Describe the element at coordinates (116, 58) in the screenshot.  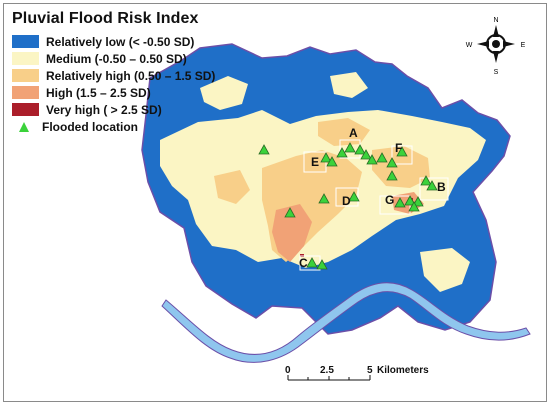
I see `legend-label: Medium (-0.50 – 0.50 SD)` at that location.